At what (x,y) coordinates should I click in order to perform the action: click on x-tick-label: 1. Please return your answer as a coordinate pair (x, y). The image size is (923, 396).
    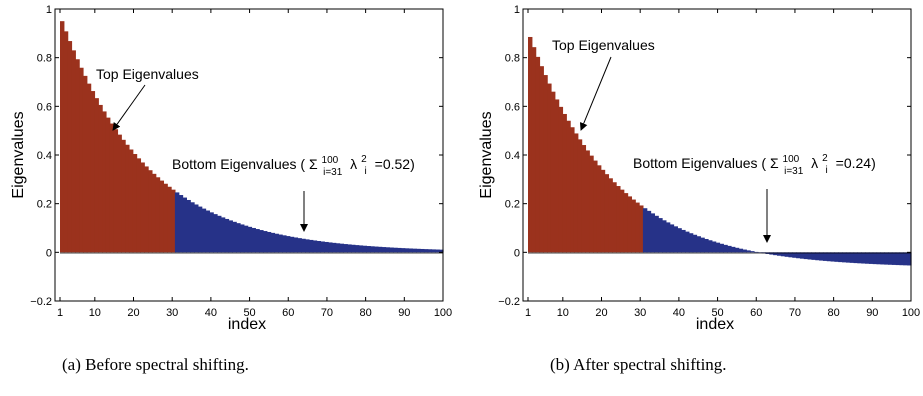
    Looking at the image, I should click on (528, 313).